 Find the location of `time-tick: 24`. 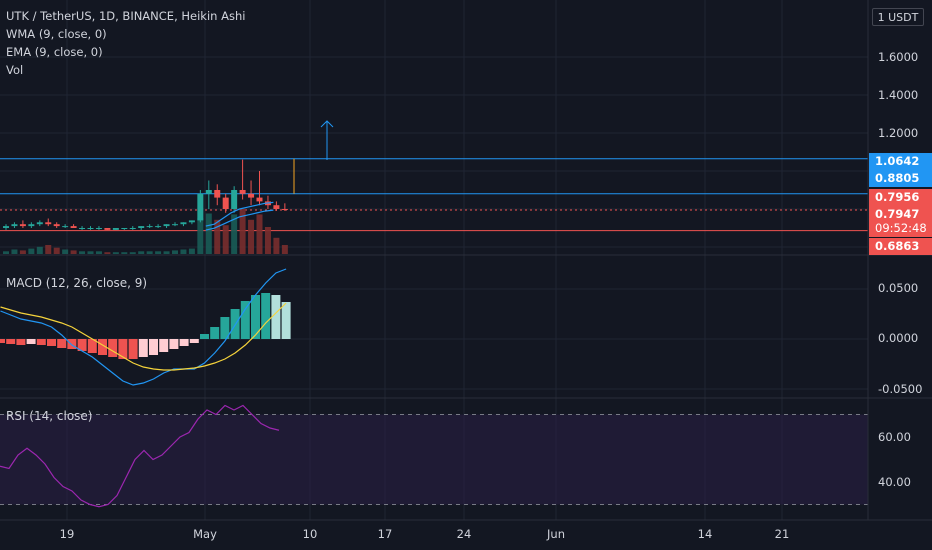

time-tick: 24 is located at coordinates (464, 534).